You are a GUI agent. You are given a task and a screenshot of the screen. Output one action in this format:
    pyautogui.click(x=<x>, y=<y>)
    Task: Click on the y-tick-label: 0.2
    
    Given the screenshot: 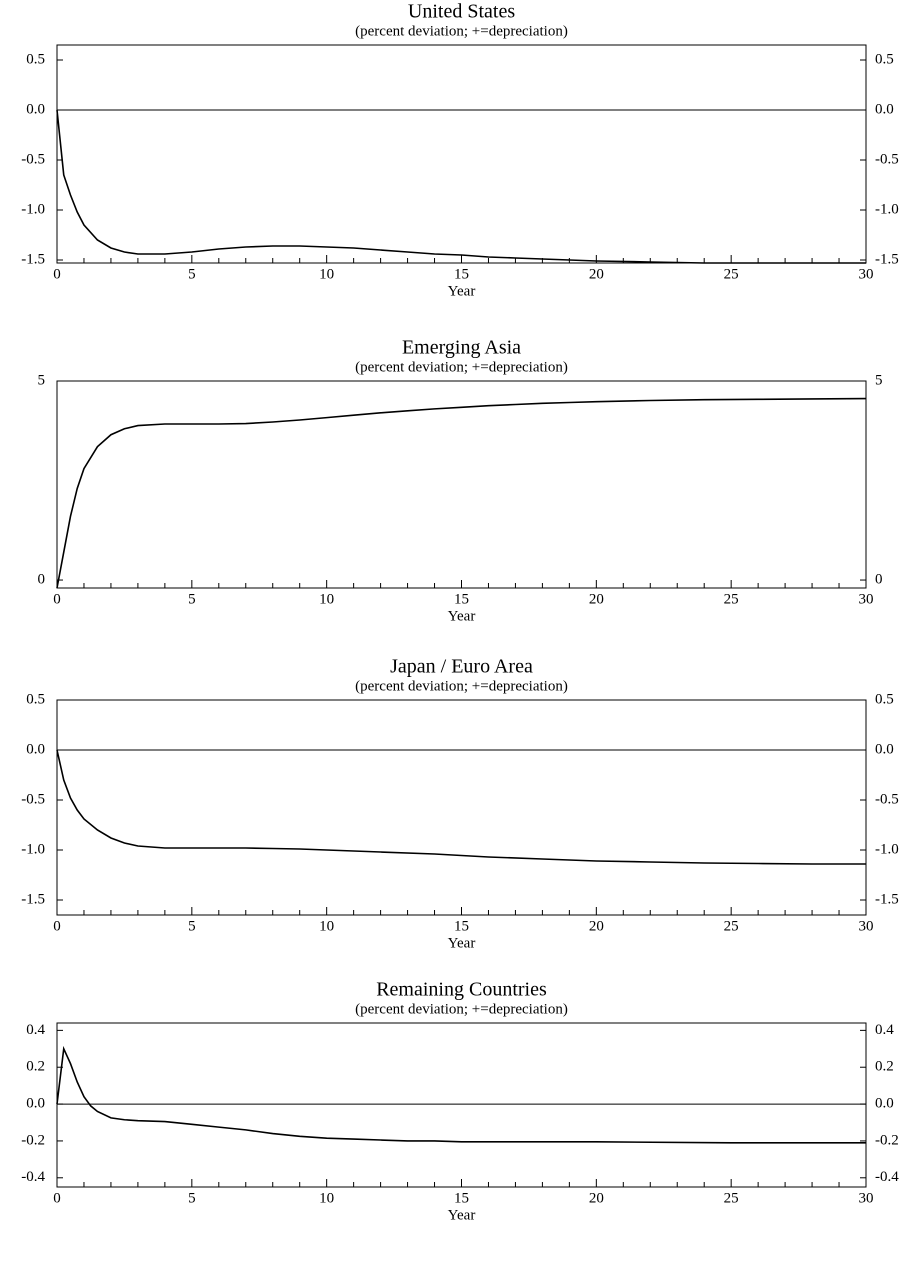 What is the action you would take?
    pyautogui.click(x=35, y=1067)
    